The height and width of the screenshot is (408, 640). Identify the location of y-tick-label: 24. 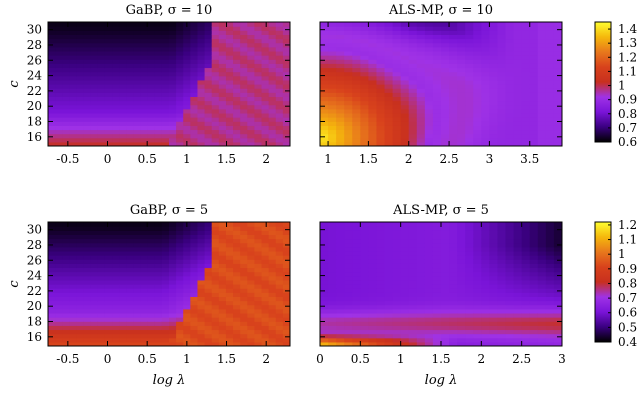
(35, 276).